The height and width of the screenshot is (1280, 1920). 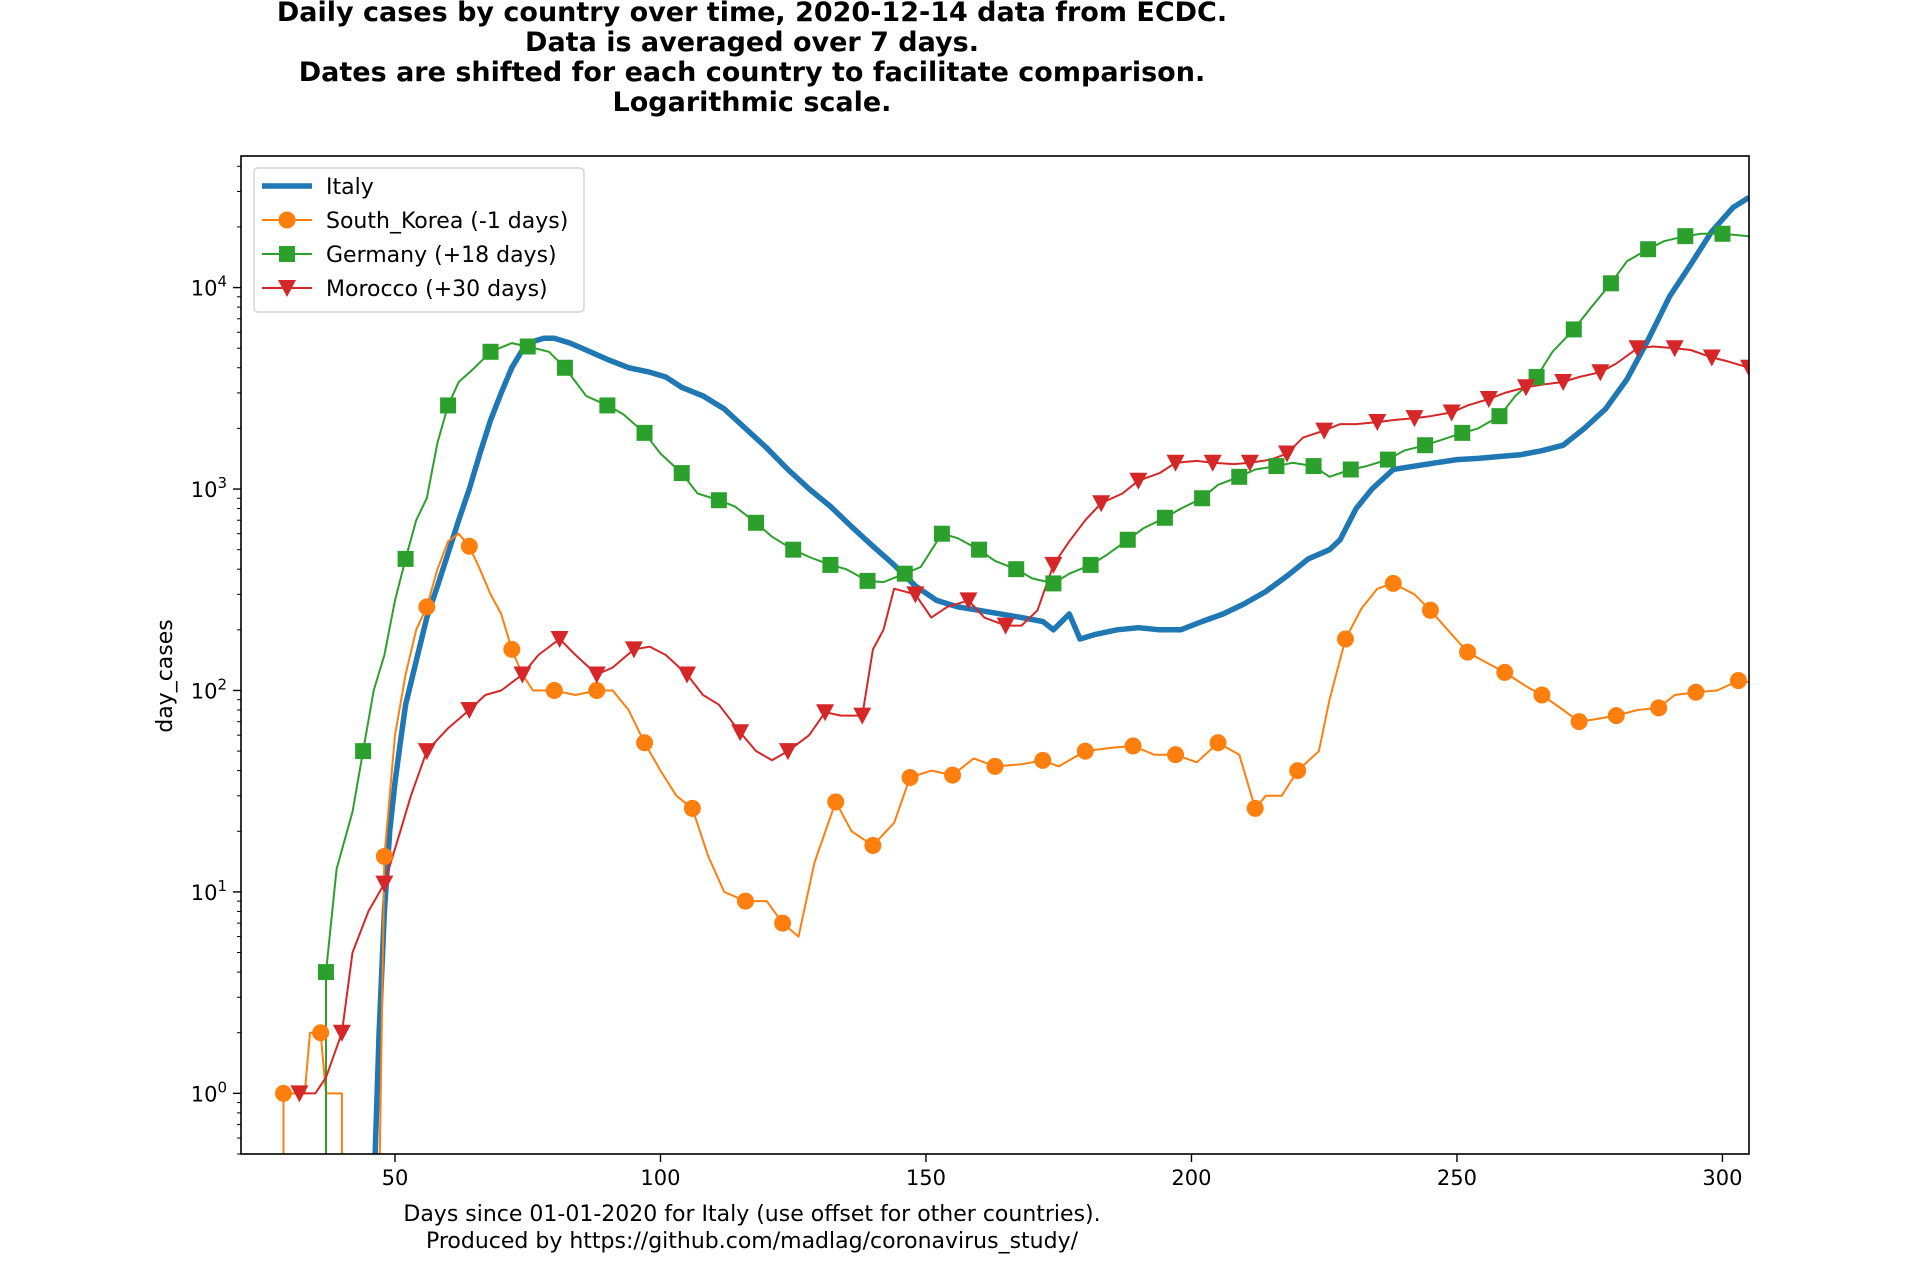 What do you see at coordinates (752, 42) in the screenshot?
I see `chart-title-line-2: Data is averaged over 7 days.` at bounding box center [752, 42].